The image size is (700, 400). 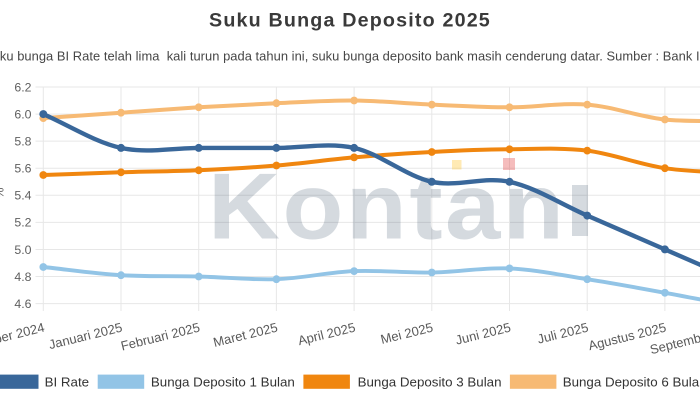 What do you see at coordinates (223, 382) in the screenshot?
I see `svg-text: Bunga Deposito 1 Bulan` at bounding box center [223, 382].